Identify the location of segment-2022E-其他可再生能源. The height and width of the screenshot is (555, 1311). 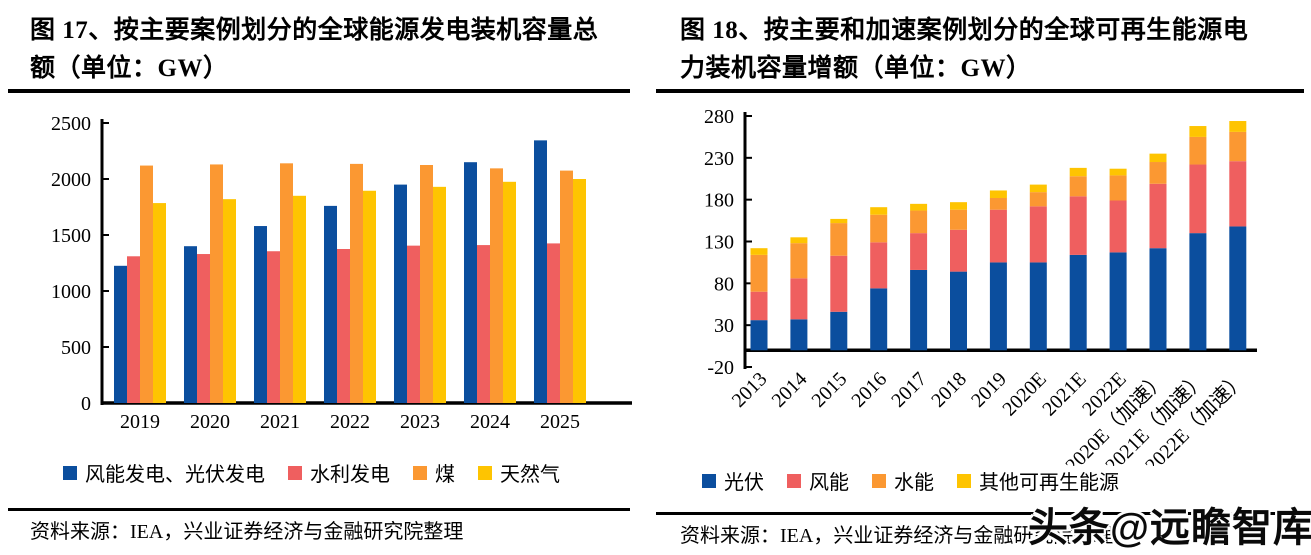
(1118, 172).